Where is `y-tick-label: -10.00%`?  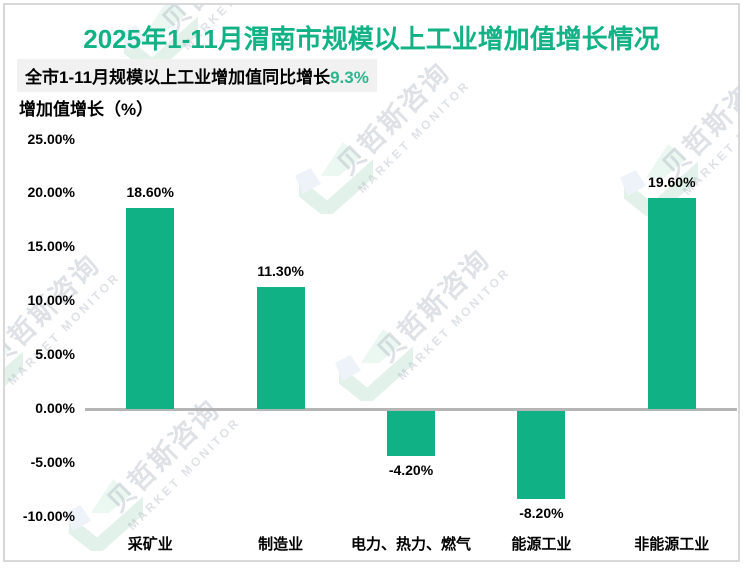
y-tick-label: -10.00% is located at coordinates (48, 515).